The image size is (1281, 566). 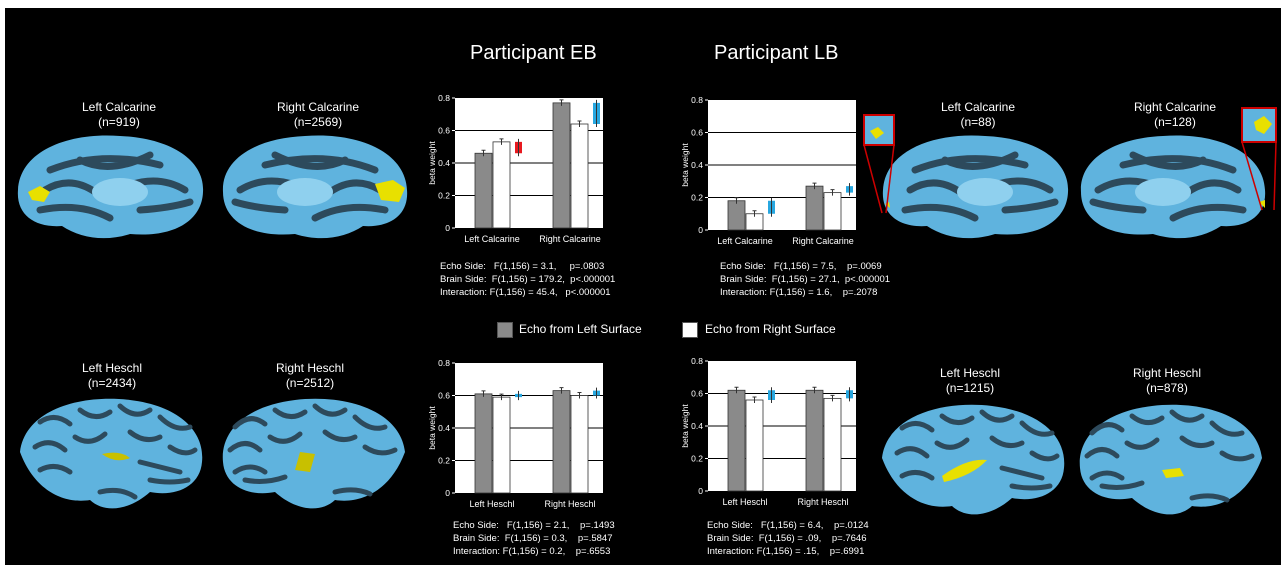 I want to click on brain-eb-right-heschl-image, so click(x=313, y=453).